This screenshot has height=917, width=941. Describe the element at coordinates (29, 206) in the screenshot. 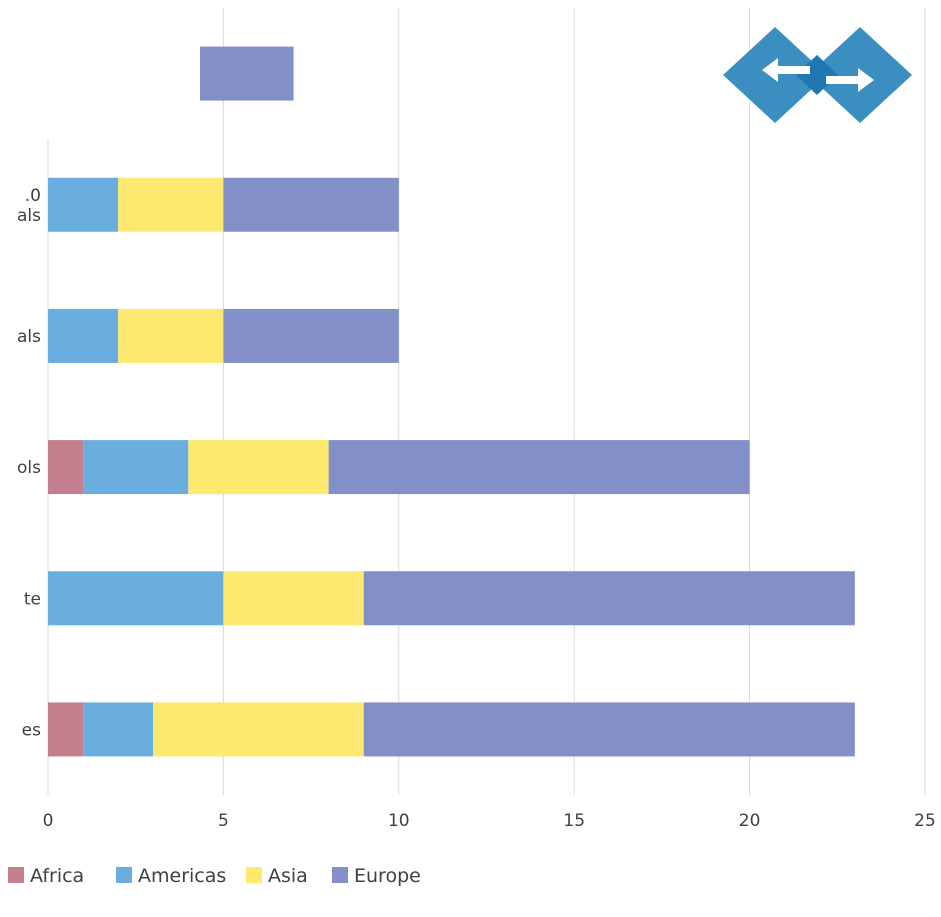

I see `category-label-1: .0 als` at that location.